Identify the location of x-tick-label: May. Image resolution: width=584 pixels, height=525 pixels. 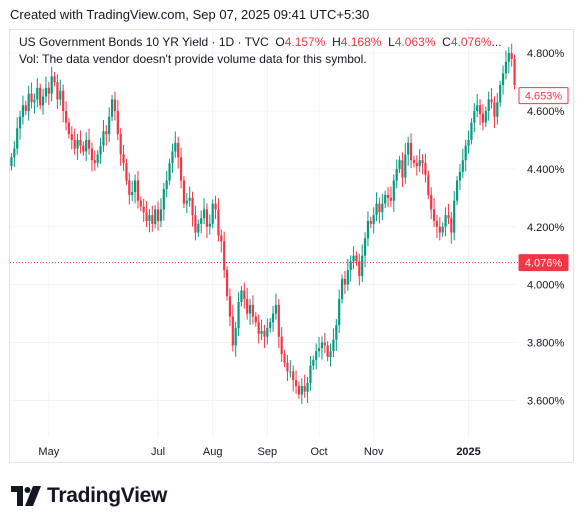
(48, 452).